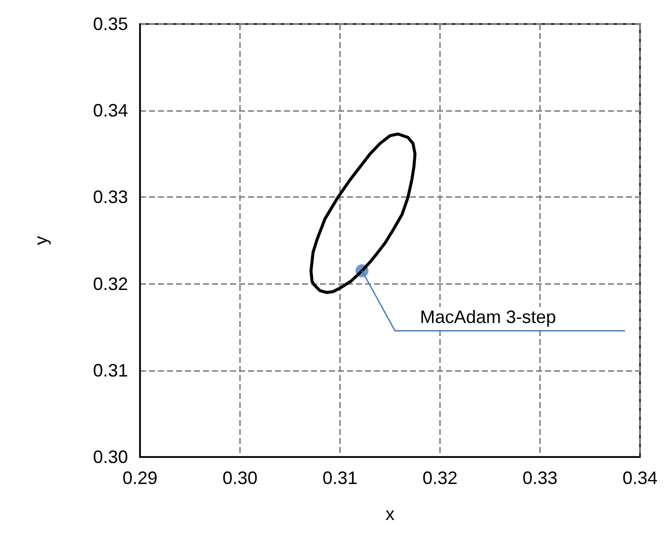 The width and height of the screenshot is (672, 536). What do you see at coordinates (110, 284) in the screenshot?
I see `y-tick-label: 0.32` at bounding box center [110, 284].